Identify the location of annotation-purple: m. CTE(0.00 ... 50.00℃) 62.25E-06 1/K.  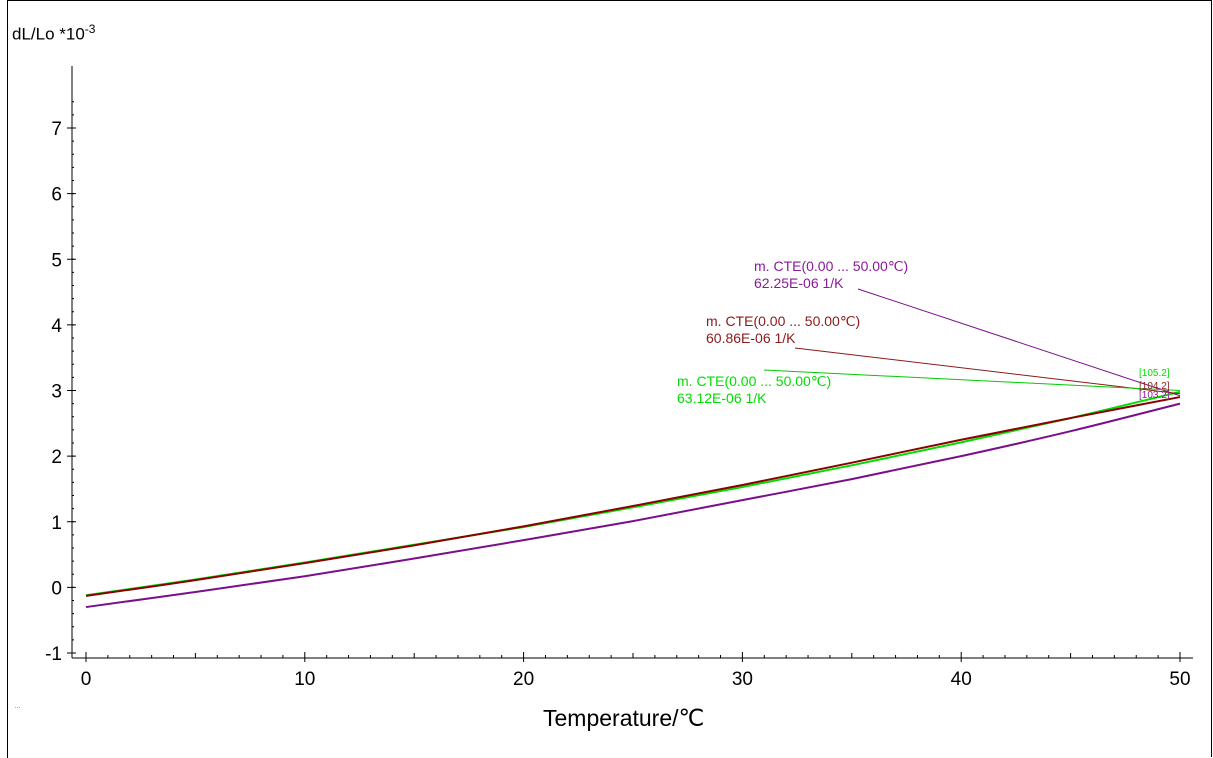
(831, 275).